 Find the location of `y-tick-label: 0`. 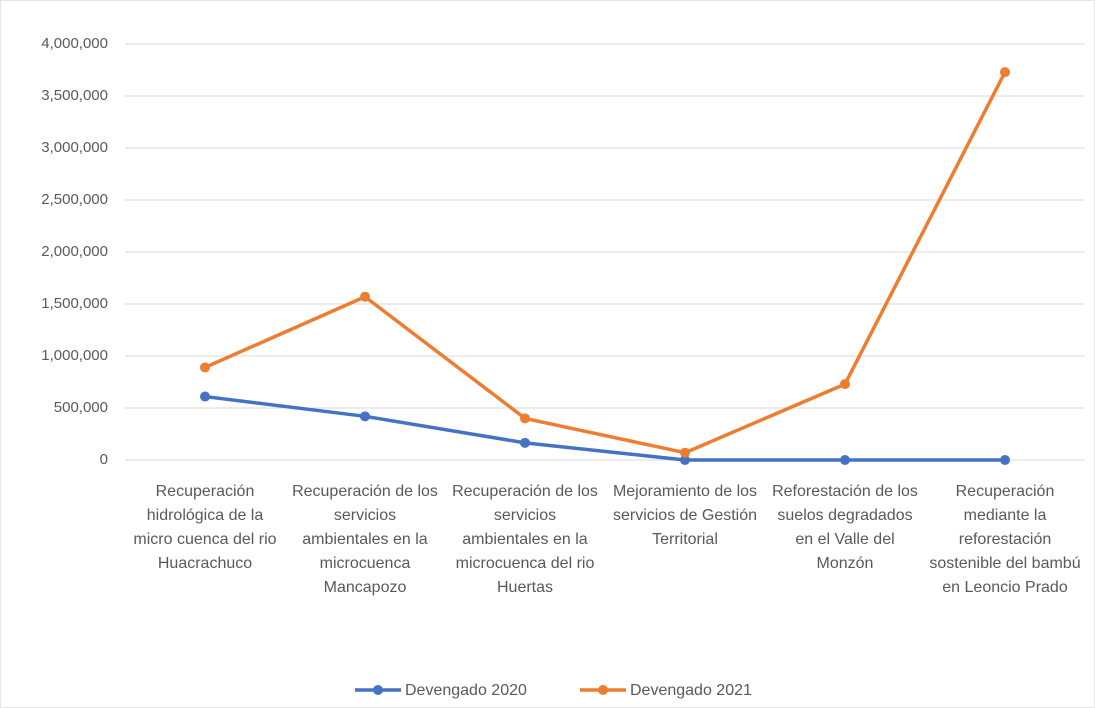

y-tick-label: 0 is located at coordinates (104, 459).